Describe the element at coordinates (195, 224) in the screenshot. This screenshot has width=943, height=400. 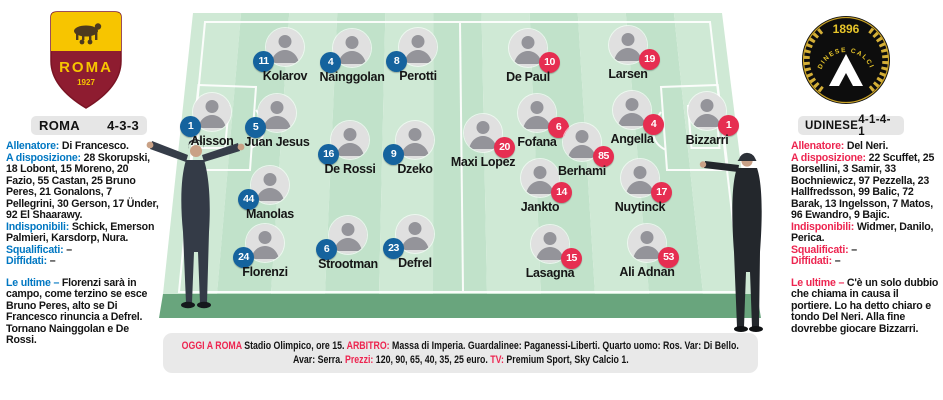
I see `coach-figure-left` at that location.